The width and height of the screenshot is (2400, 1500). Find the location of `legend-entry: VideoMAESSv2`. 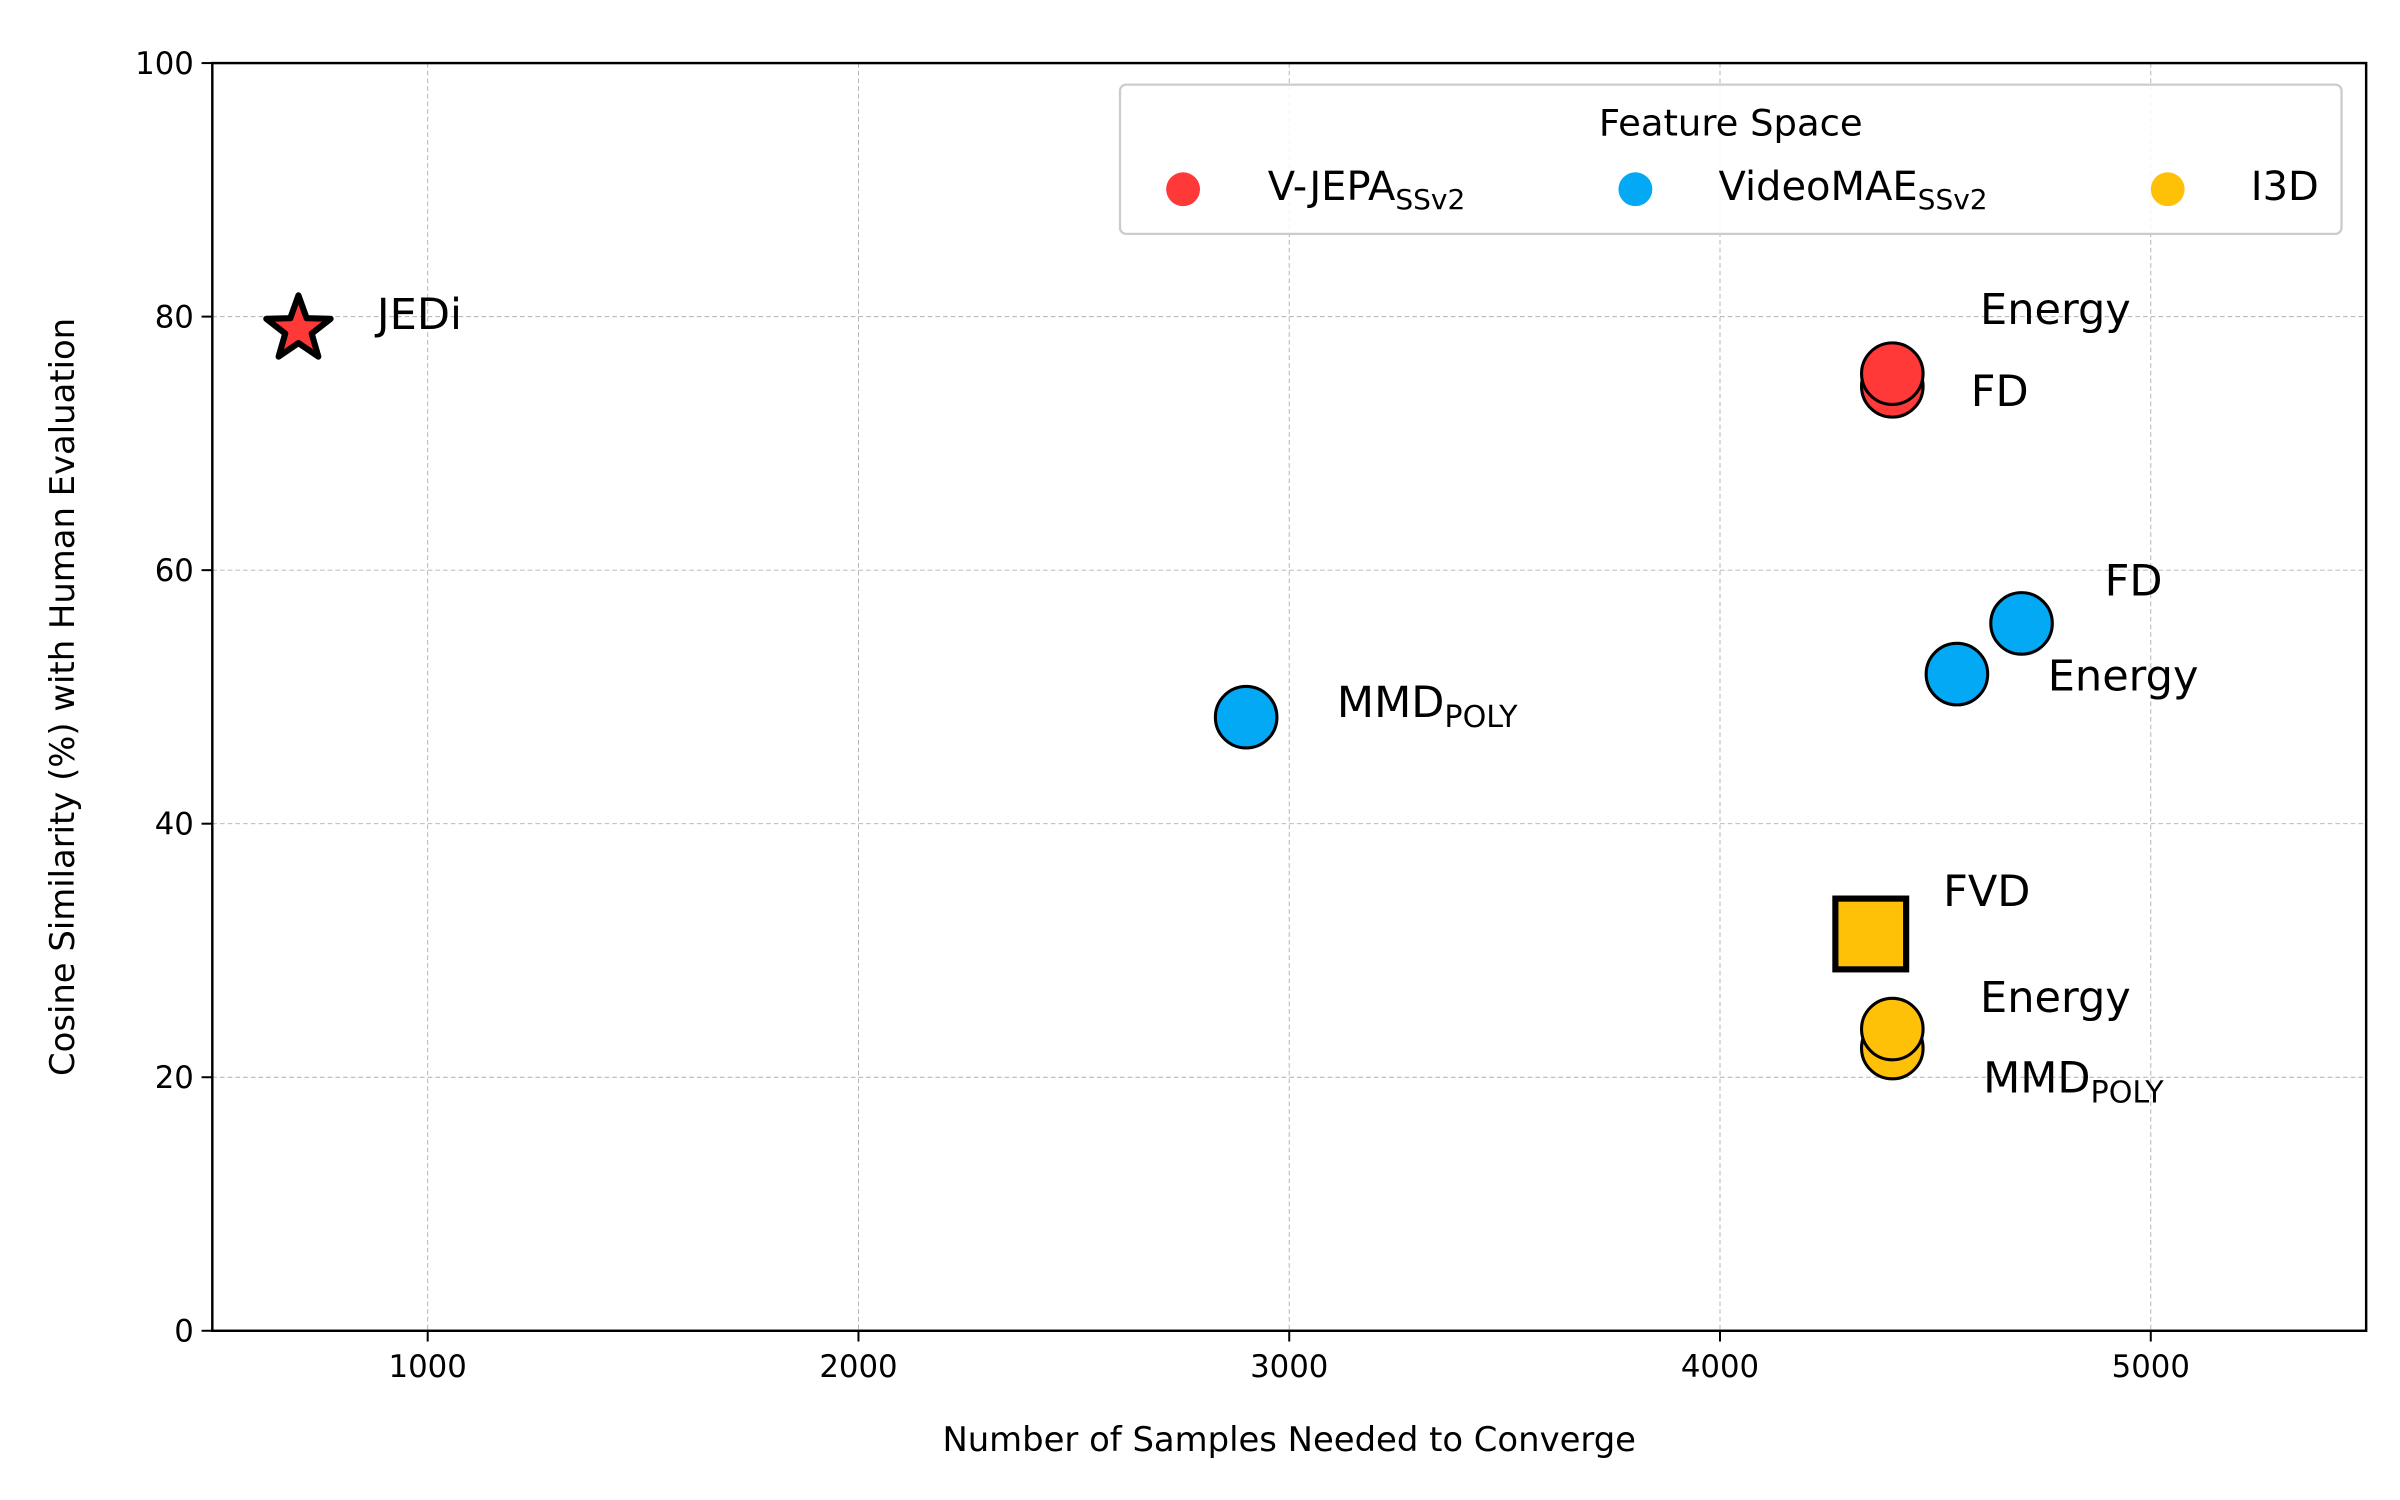

legend-entry: VideoMAESSv2 is located at coordinates (1803, 190).